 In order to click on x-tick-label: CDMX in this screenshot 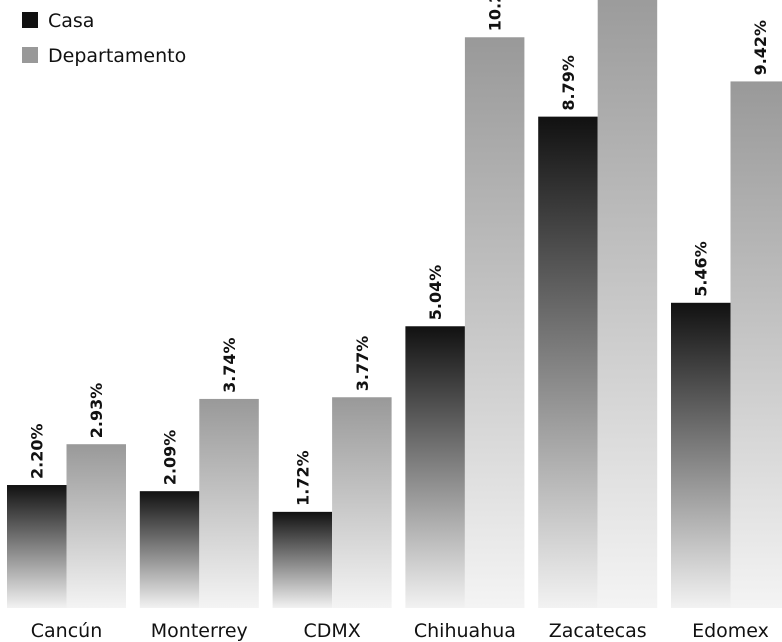, I will do `click(331, 631)`.